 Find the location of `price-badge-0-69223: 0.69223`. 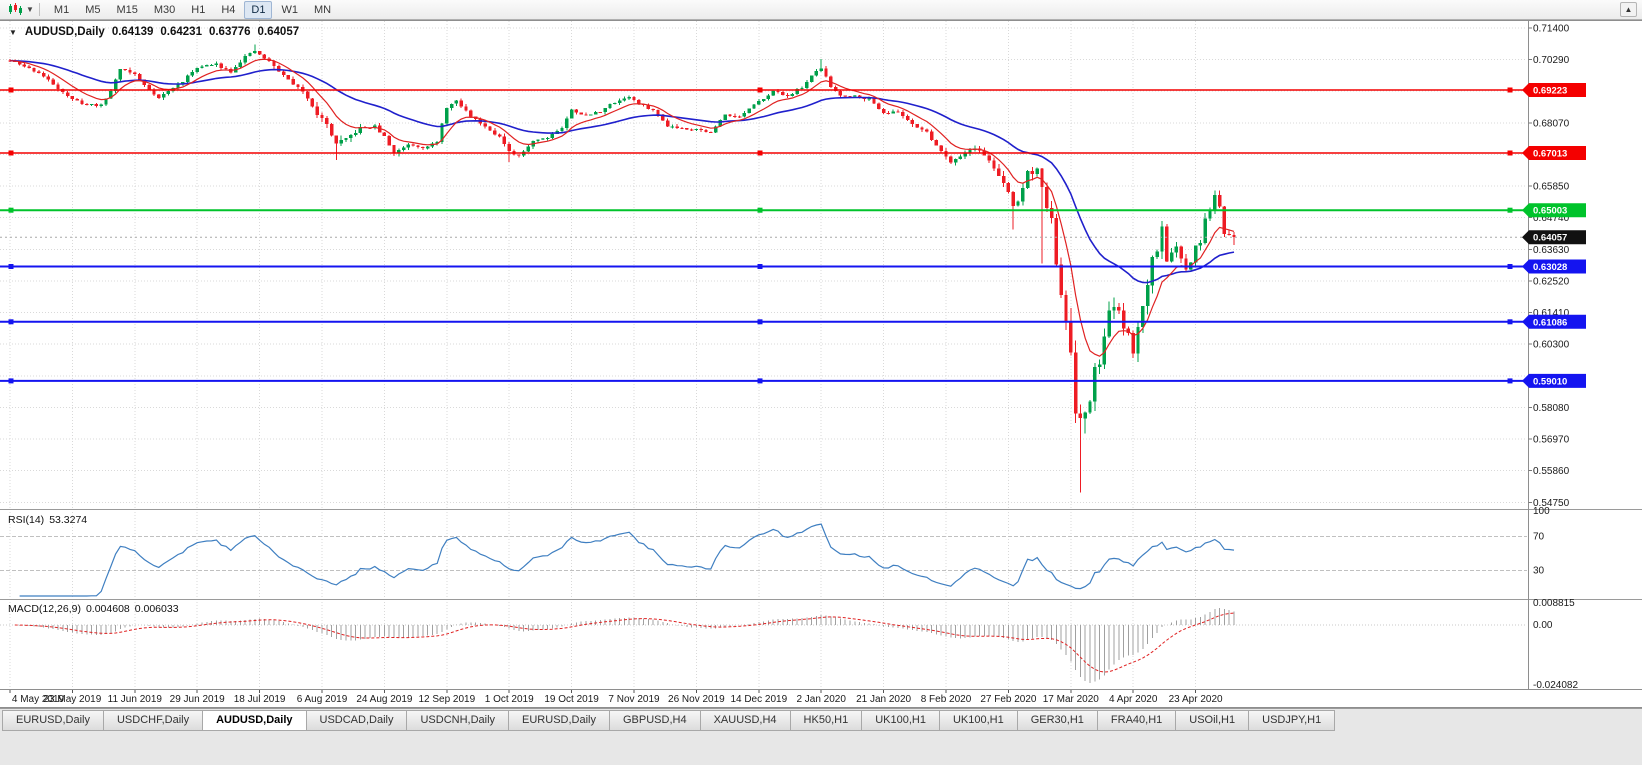

price-badge-0-69223: 0.69223 is located at coordinates (1554, 90).